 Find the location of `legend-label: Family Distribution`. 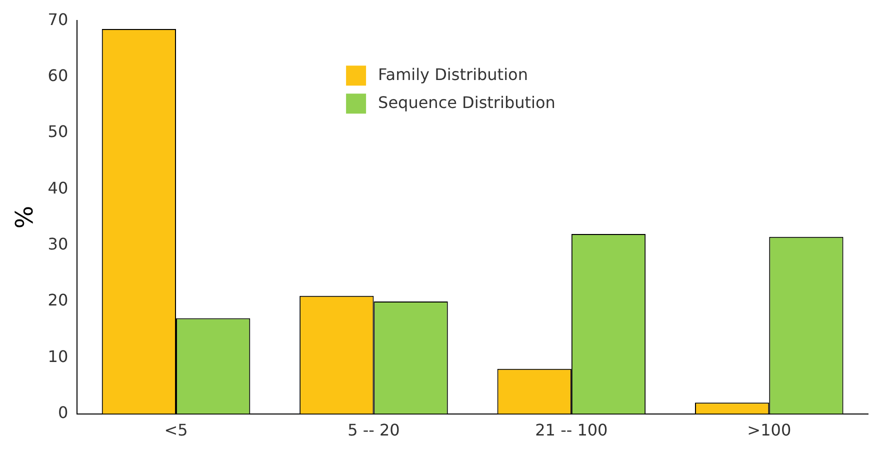

legend-label: Family Distribution is located at coordinates (453, 74).